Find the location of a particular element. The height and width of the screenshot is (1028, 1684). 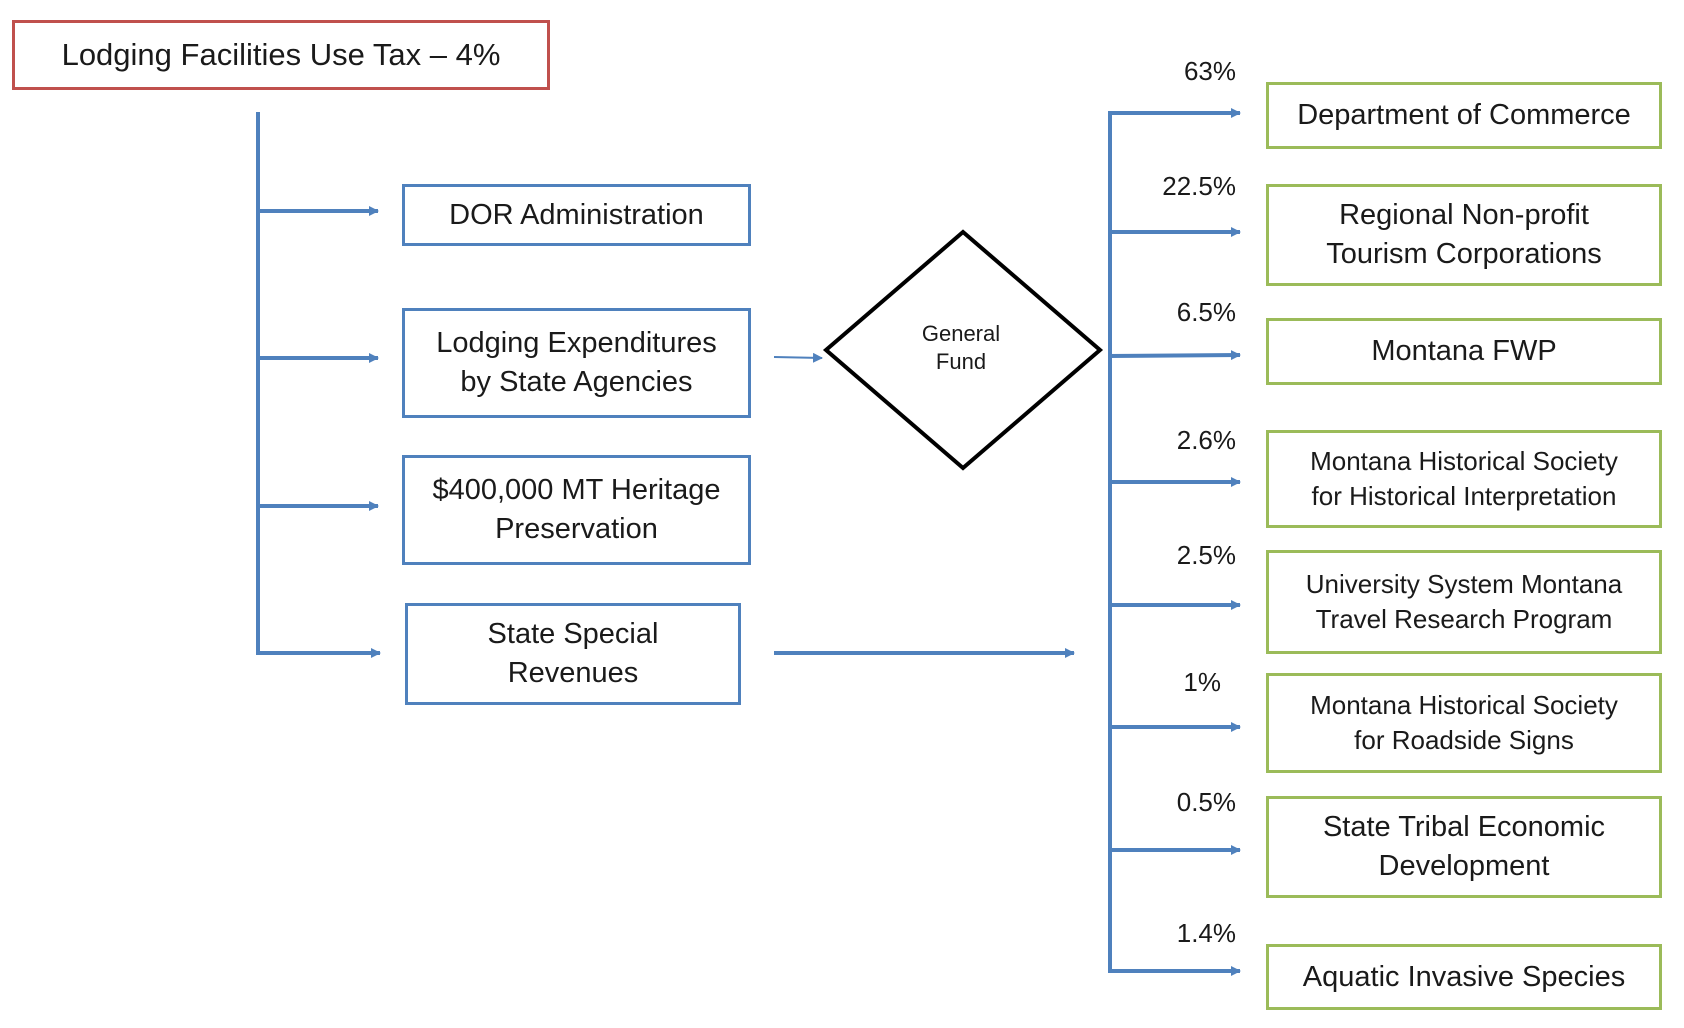

percent-label: 1% is located at coordinates (1202, 682).